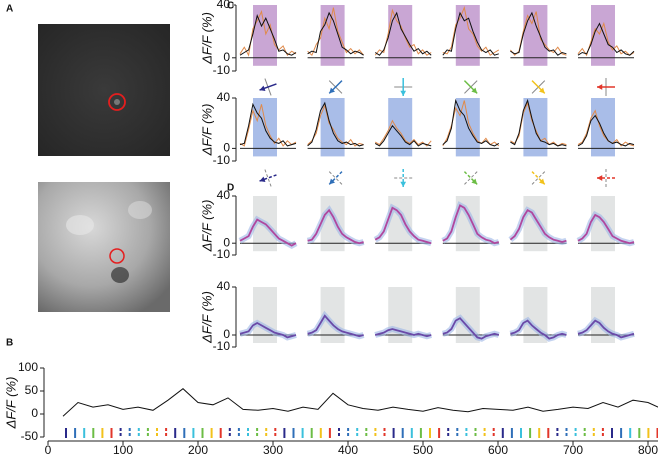 This screenshot has height=456, width=658. What do you see at coordinates (198, 449) in the screenshot?
I see `x-tick-label: 200` at bounding box center [198, 449].